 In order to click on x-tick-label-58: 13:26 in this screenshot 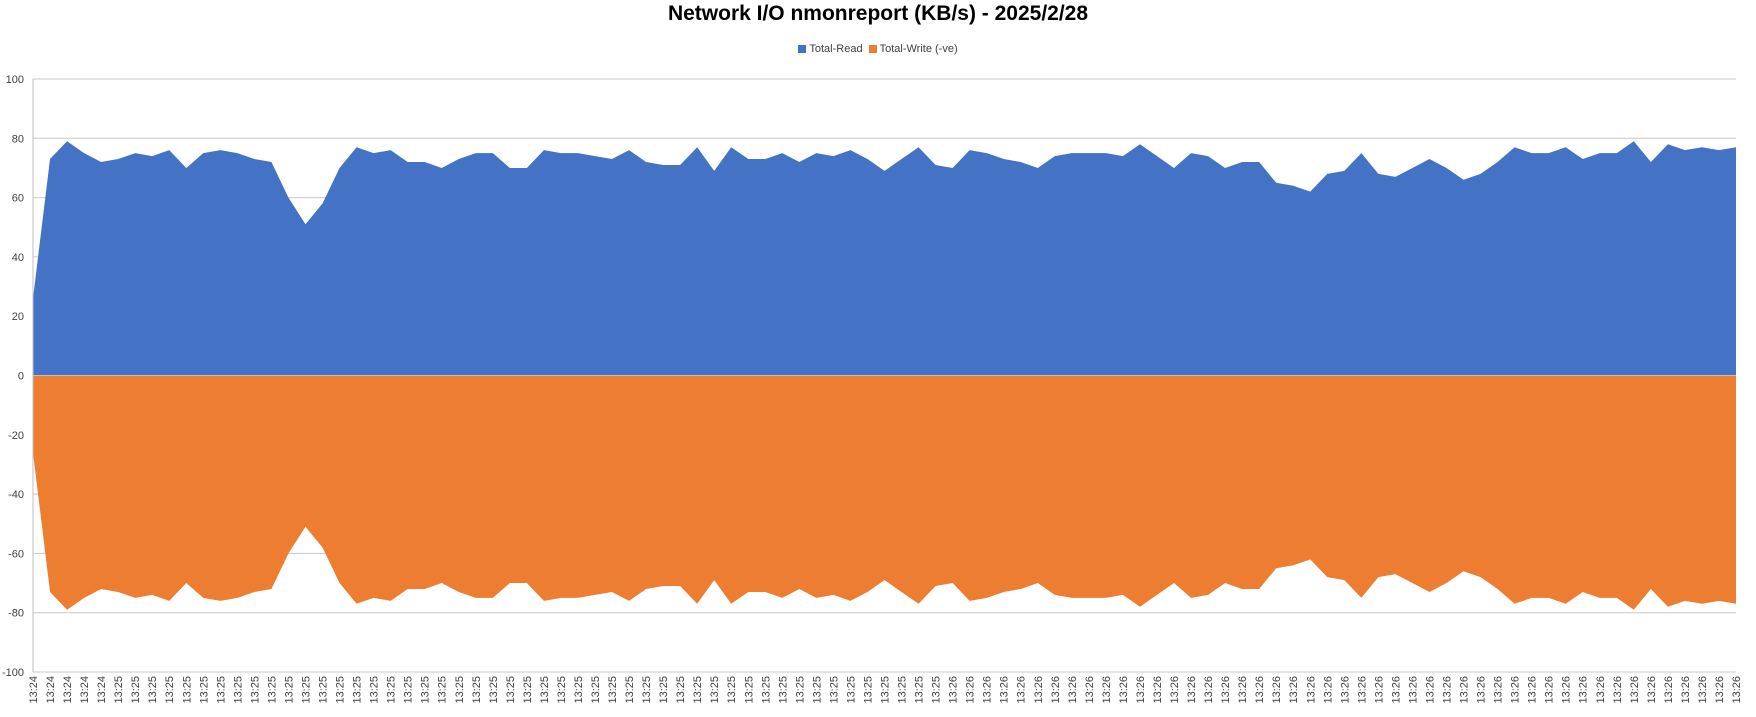, I will do `click(1022, 690)`.